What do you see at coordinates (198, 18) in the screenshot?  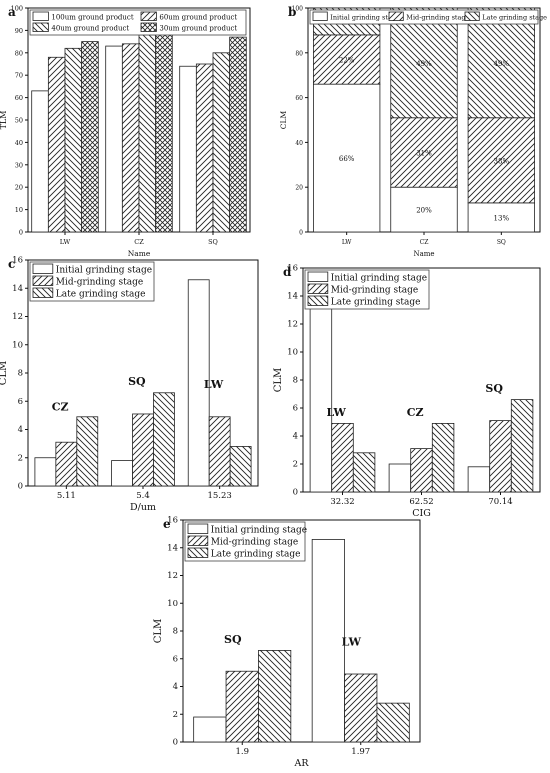 I see `legend-entry: 60um ground product` at bounding box center [198, 18].